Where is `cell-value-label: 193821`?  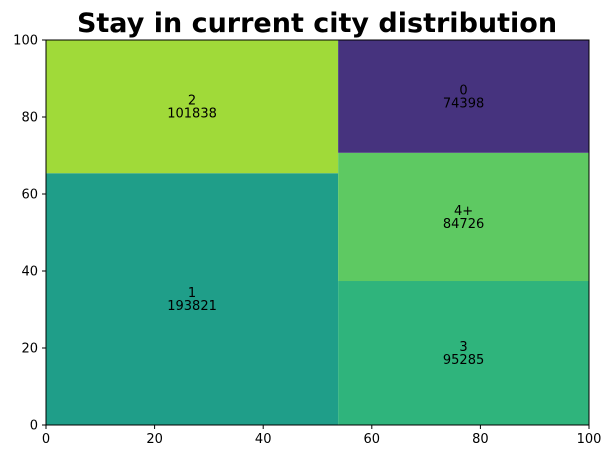
cell-value-label: 193821 is located at coordinates (192, 306).